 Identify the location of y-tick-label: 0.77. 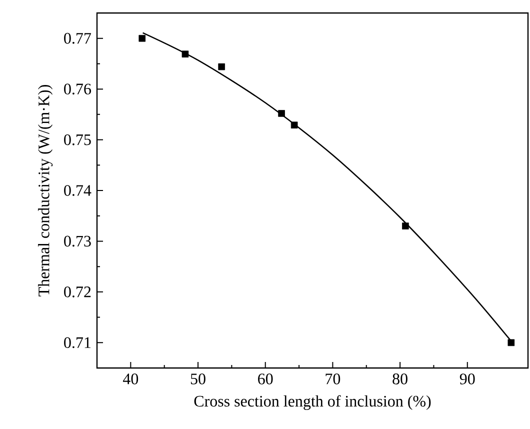
(78, 38).